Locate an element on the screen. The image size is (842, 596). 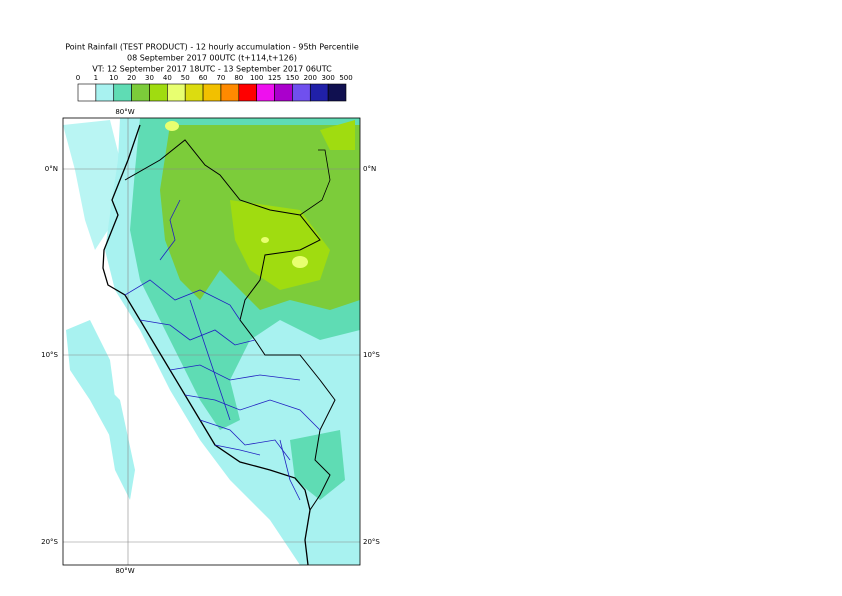
legend-label: 0 is located at coordinates (78, 78).